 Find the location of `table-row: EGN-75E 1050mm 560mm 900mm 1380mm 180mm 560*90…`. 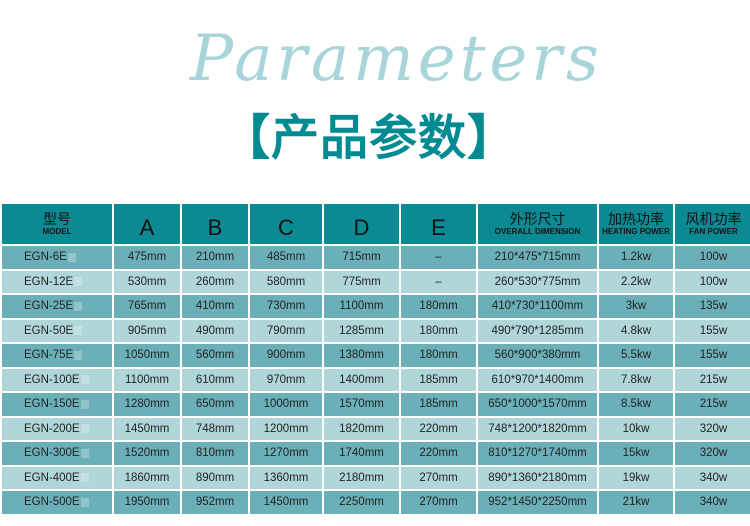

table-row: EGN-75E 1050mm 560mm 900mm 1380mm 180mm 560*90… is located at coordinates (376, 355).